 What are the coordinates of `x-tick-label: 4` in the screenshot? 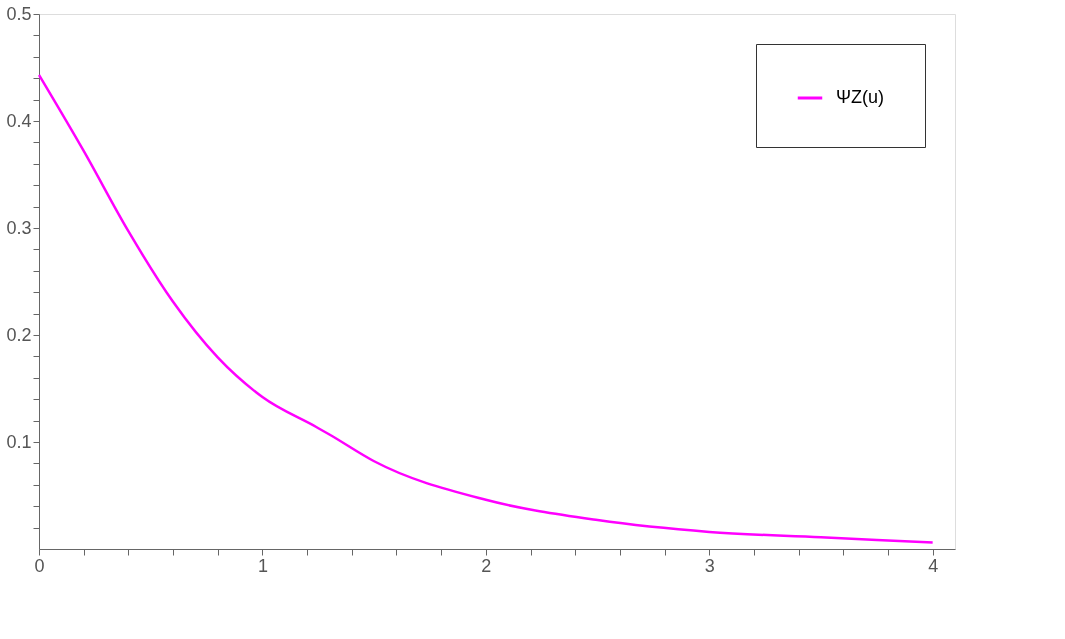 It's located at (933, 565).